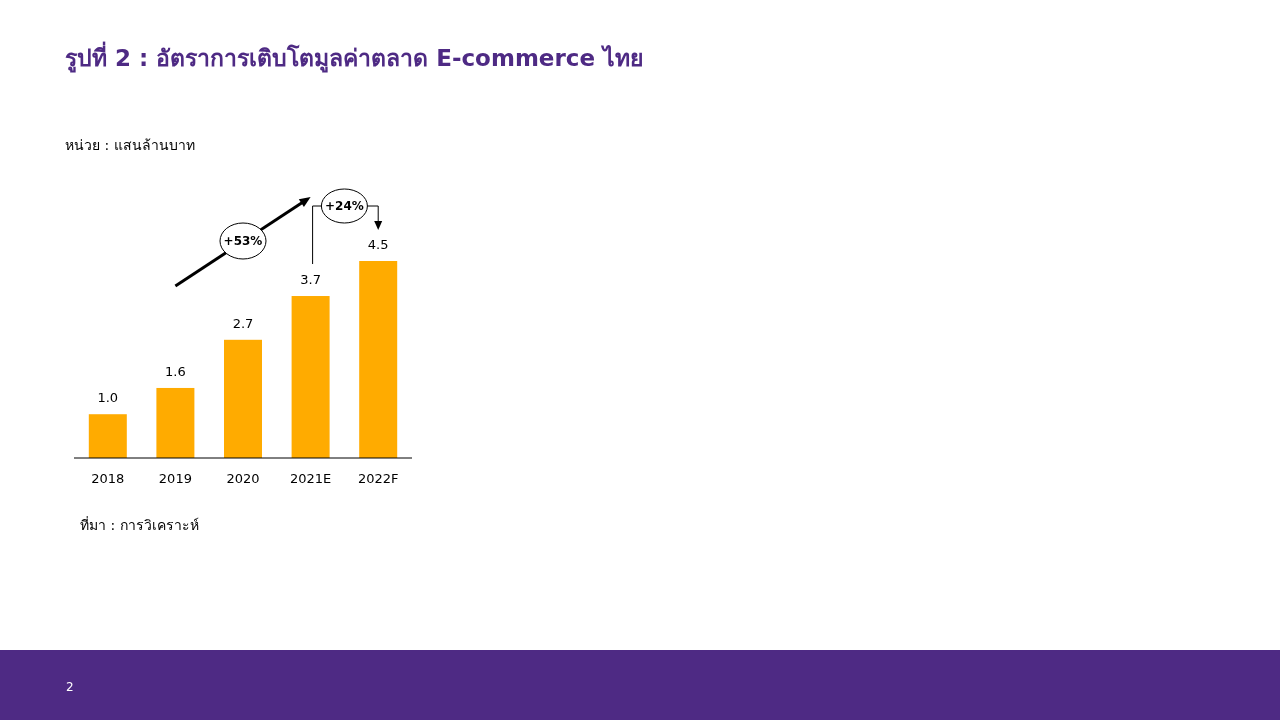 The image size is (1280, 720). I want to click on data-label: 1.0, so click(108, 398).